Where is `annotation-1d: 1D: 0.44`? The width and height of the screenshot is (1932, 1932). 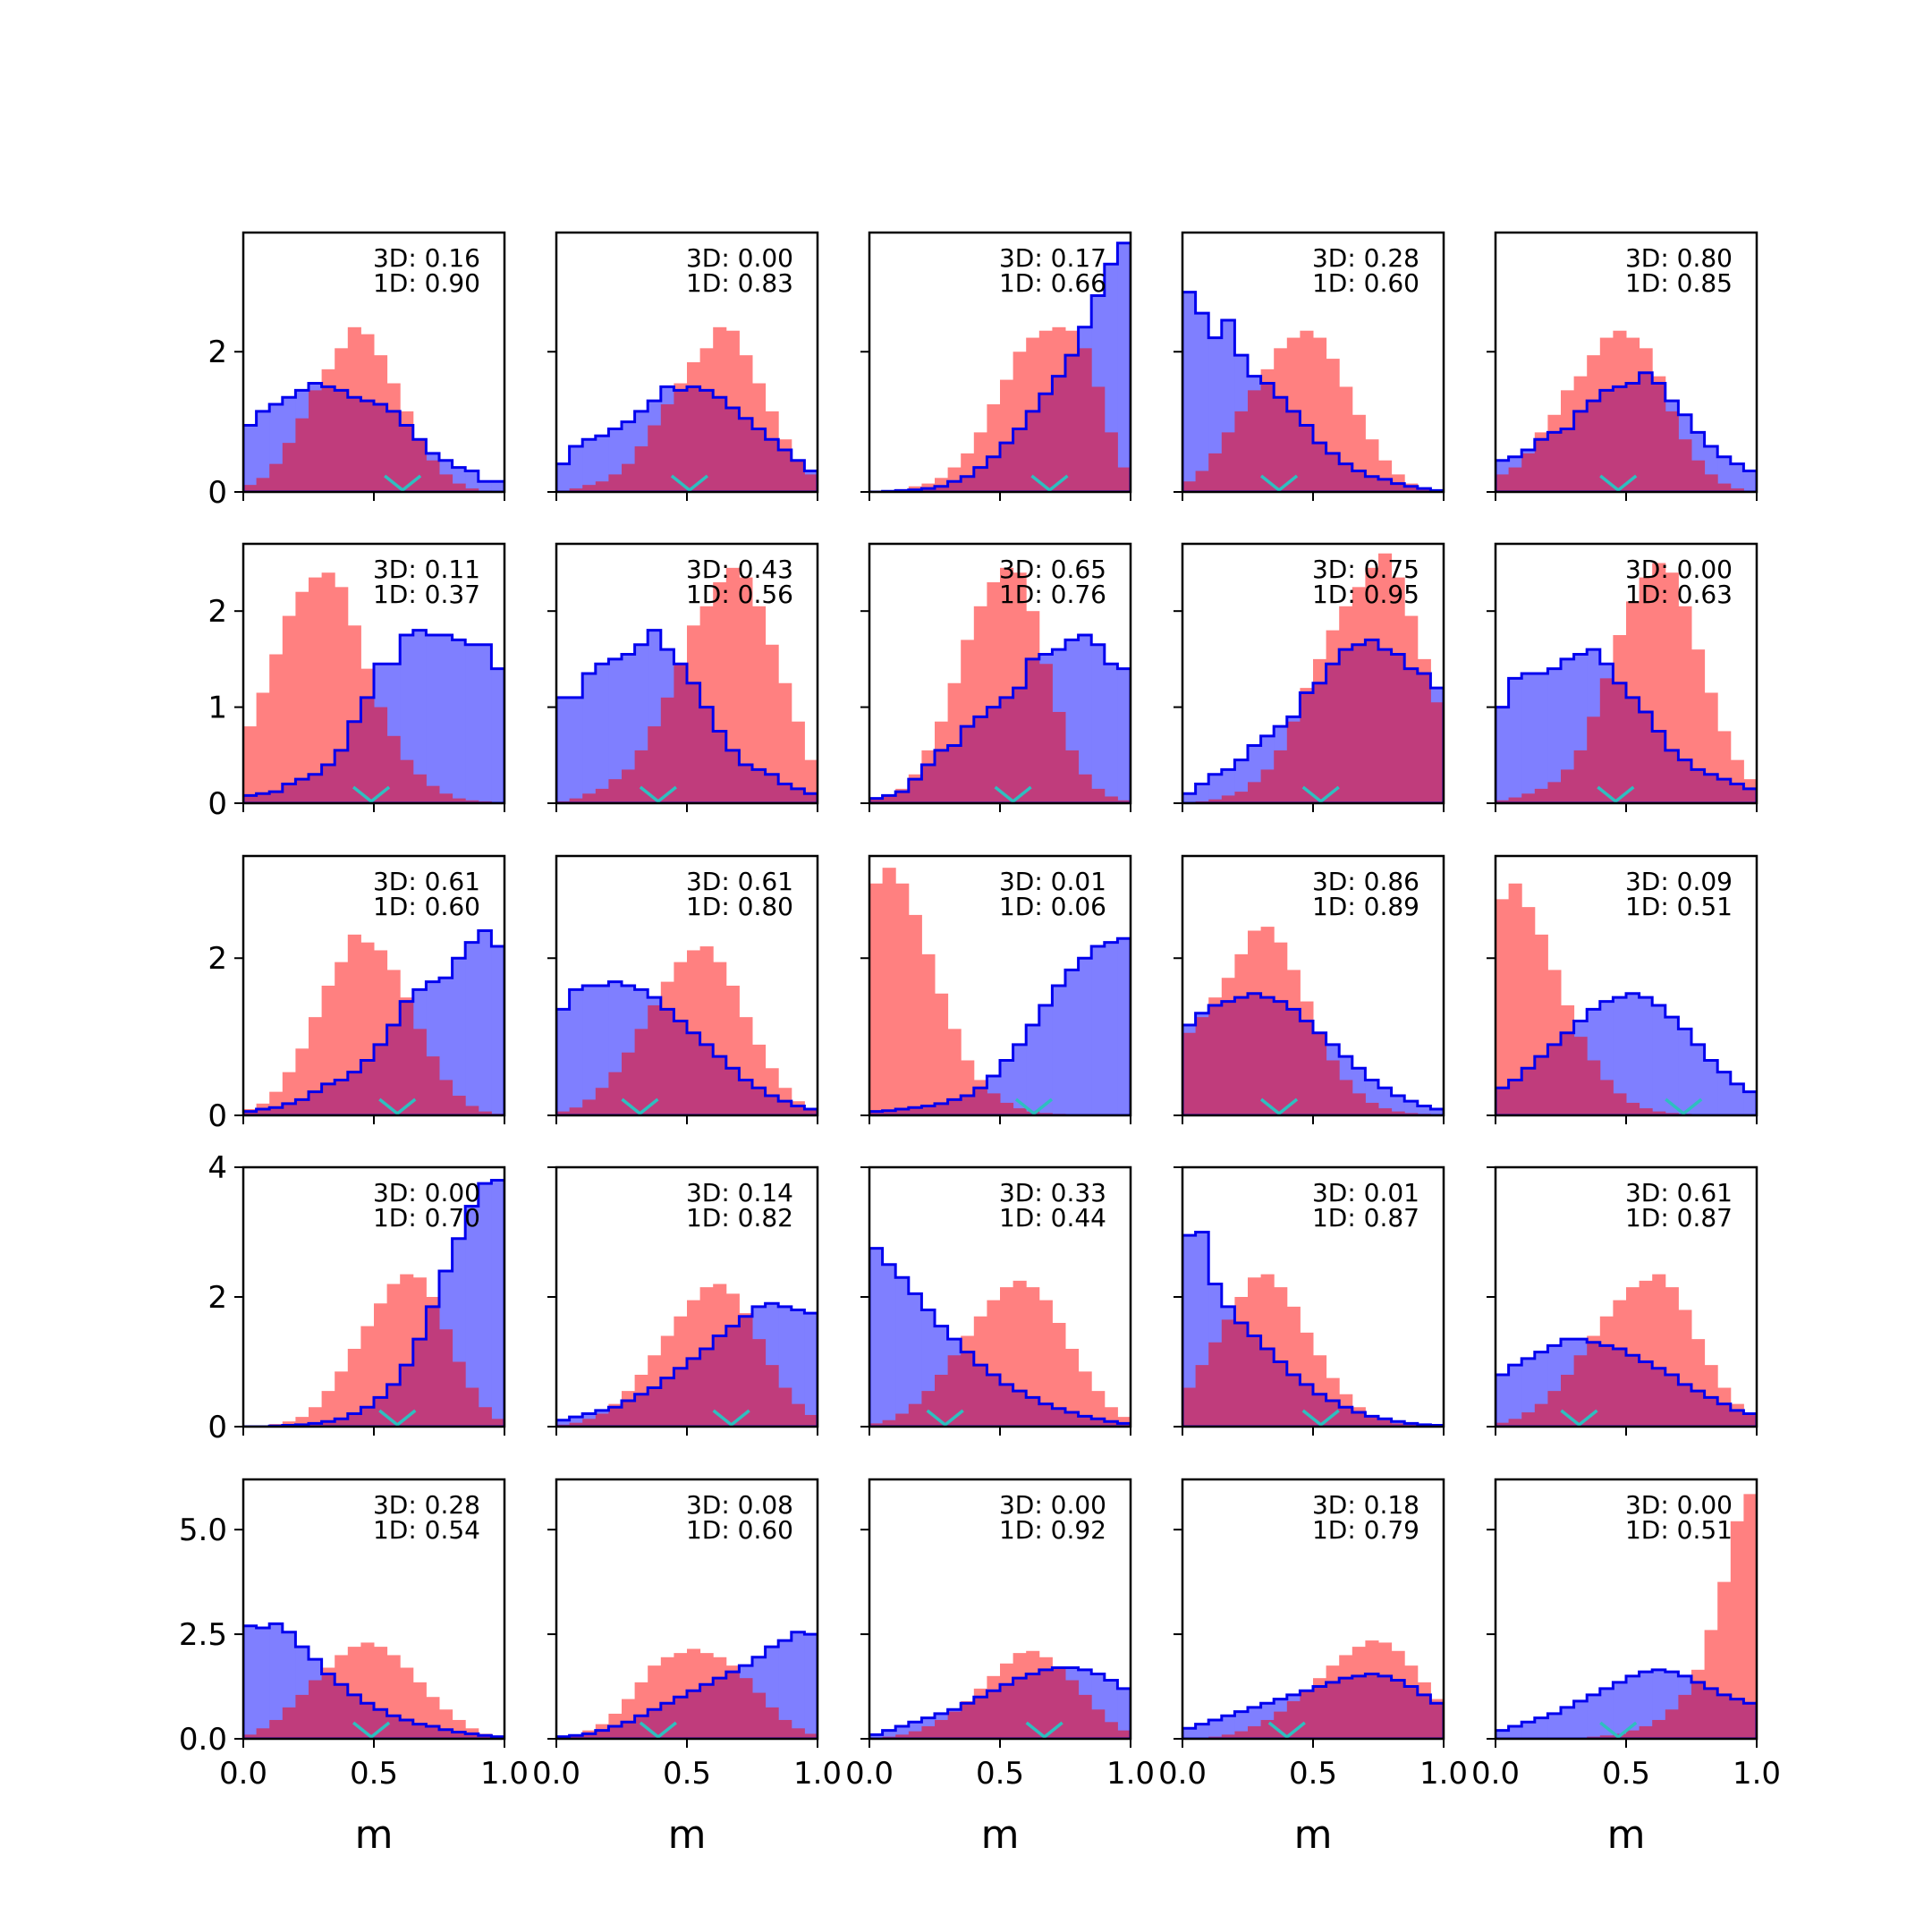 annotation-1d: 1D: 0.44 is located at coordinates (1052, 1218).